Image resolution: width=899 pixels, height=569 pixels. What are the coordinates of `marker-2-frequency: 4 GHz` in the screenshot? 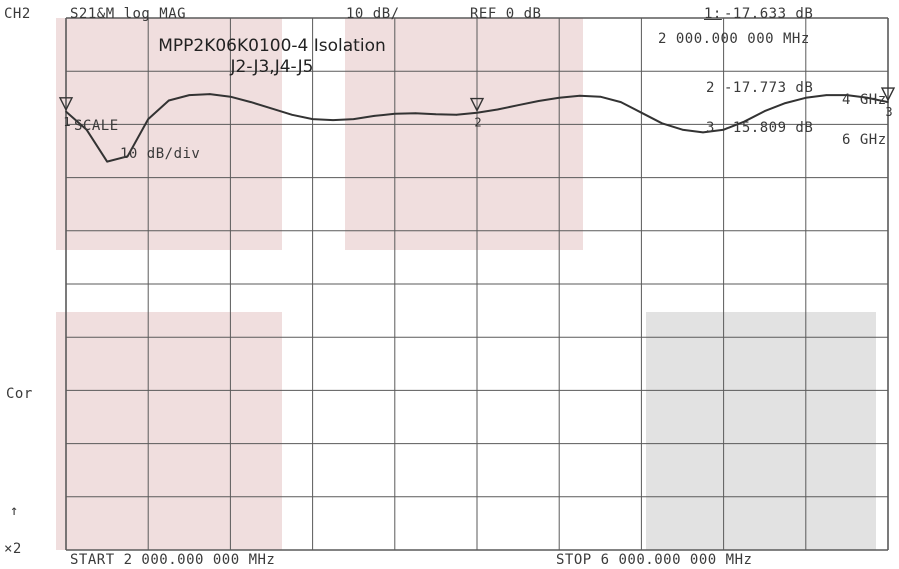 It's located at (864, 100).